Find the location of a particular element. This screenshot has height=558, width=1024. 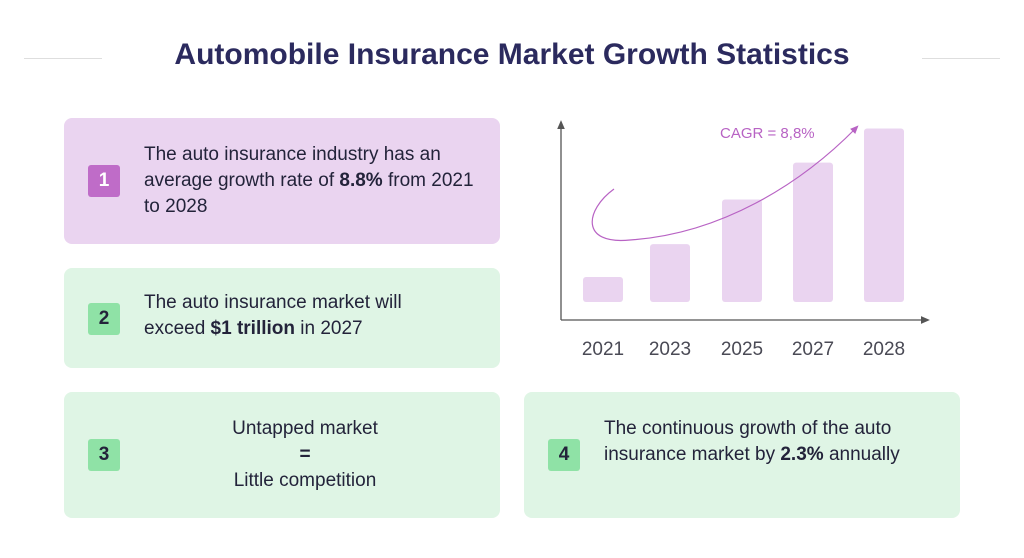

x-tick-label: 2021 is located at coordinates (603, 349).